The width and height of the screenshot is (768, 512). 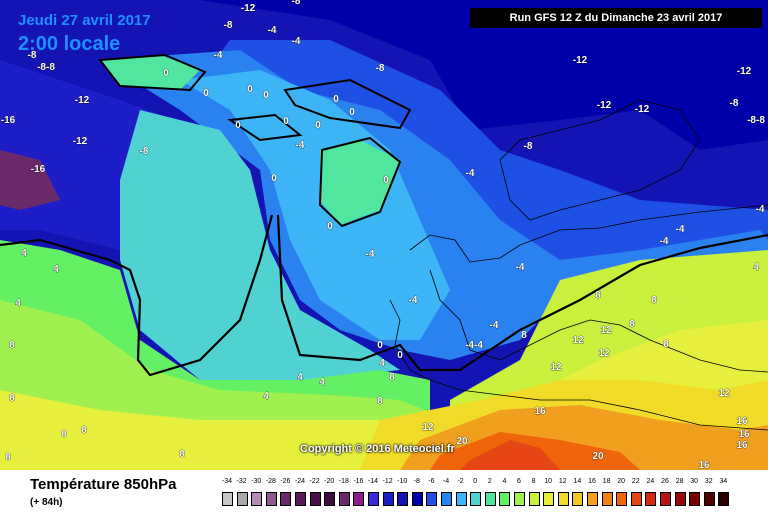 I want to click on scale-tick-label: 26, so click(x=665, y=481).